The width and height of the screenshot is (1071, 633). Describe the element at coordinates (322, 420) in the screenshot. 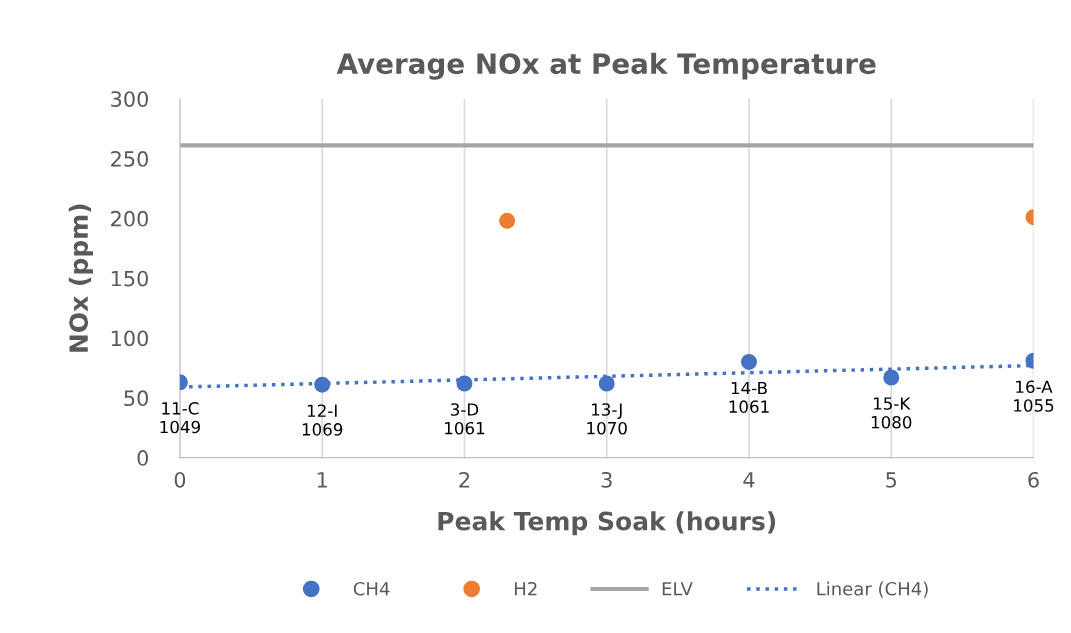

I see `annotation: 12-I 1069` at that location.